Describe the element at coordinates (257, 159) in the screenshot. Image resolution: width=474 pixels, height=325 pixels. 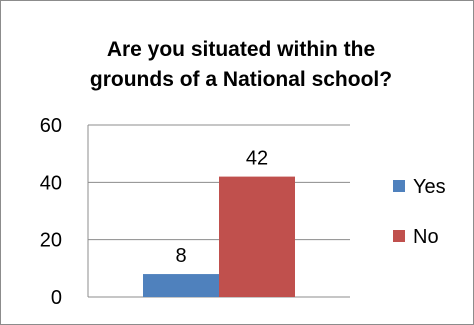
I see `data-label-no: 42` at that location.